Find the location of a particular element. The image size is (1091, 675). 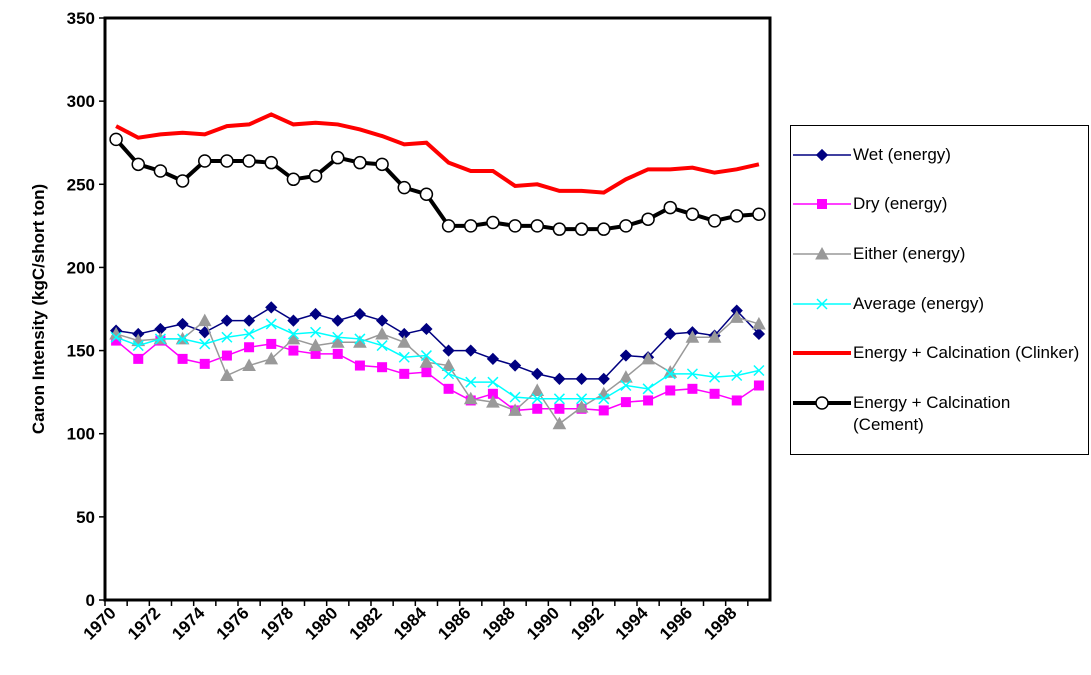

y-tick-label: 50 is located at coordinates (85, 517).